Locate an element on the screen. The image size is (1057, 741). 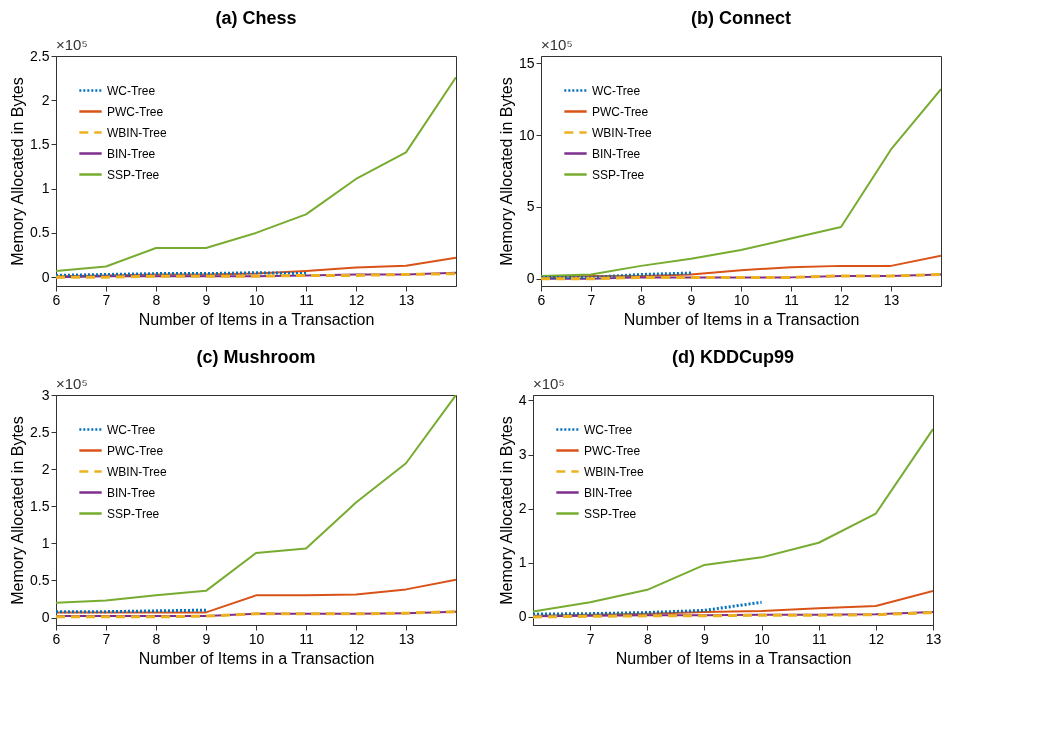
y-tick-label: 15 is located at coordinates (526, 62).